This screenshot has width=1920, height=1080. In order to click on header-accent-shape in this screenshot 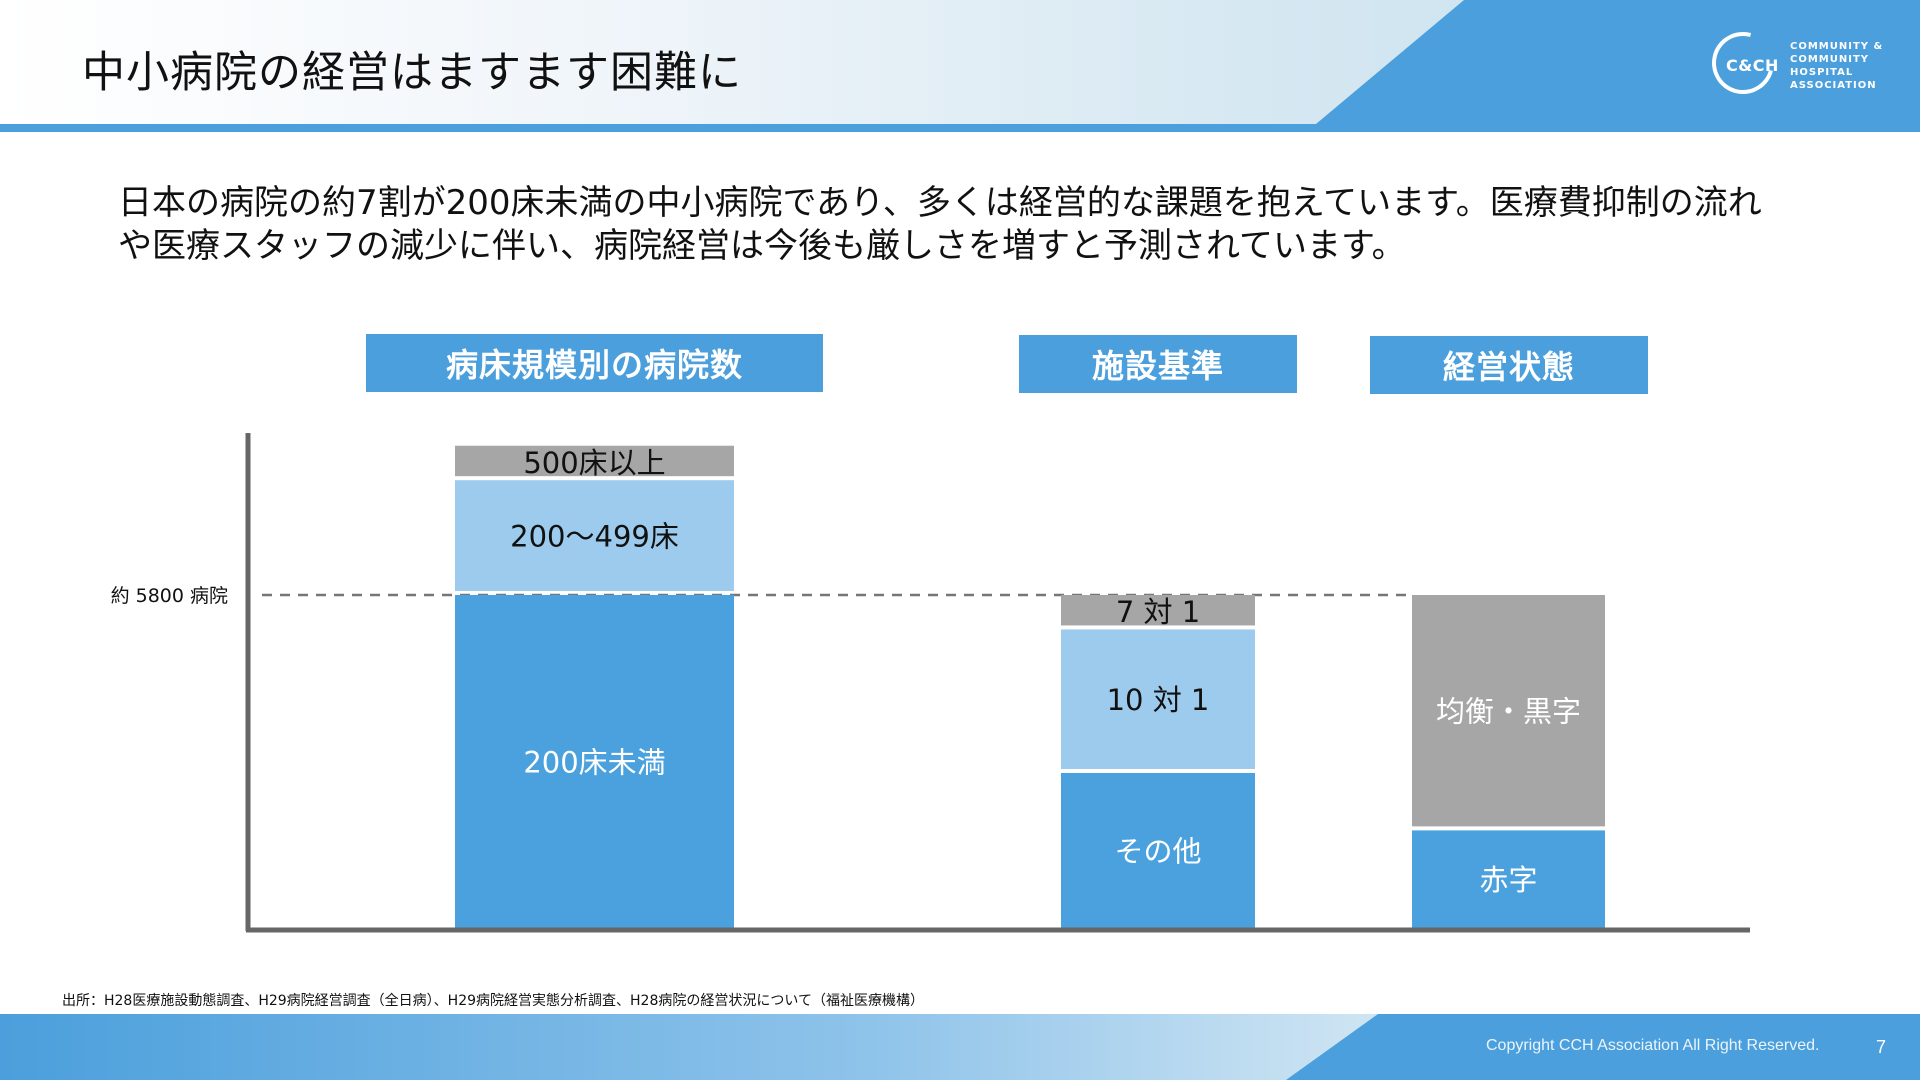, I will do `click(960, 66)`.